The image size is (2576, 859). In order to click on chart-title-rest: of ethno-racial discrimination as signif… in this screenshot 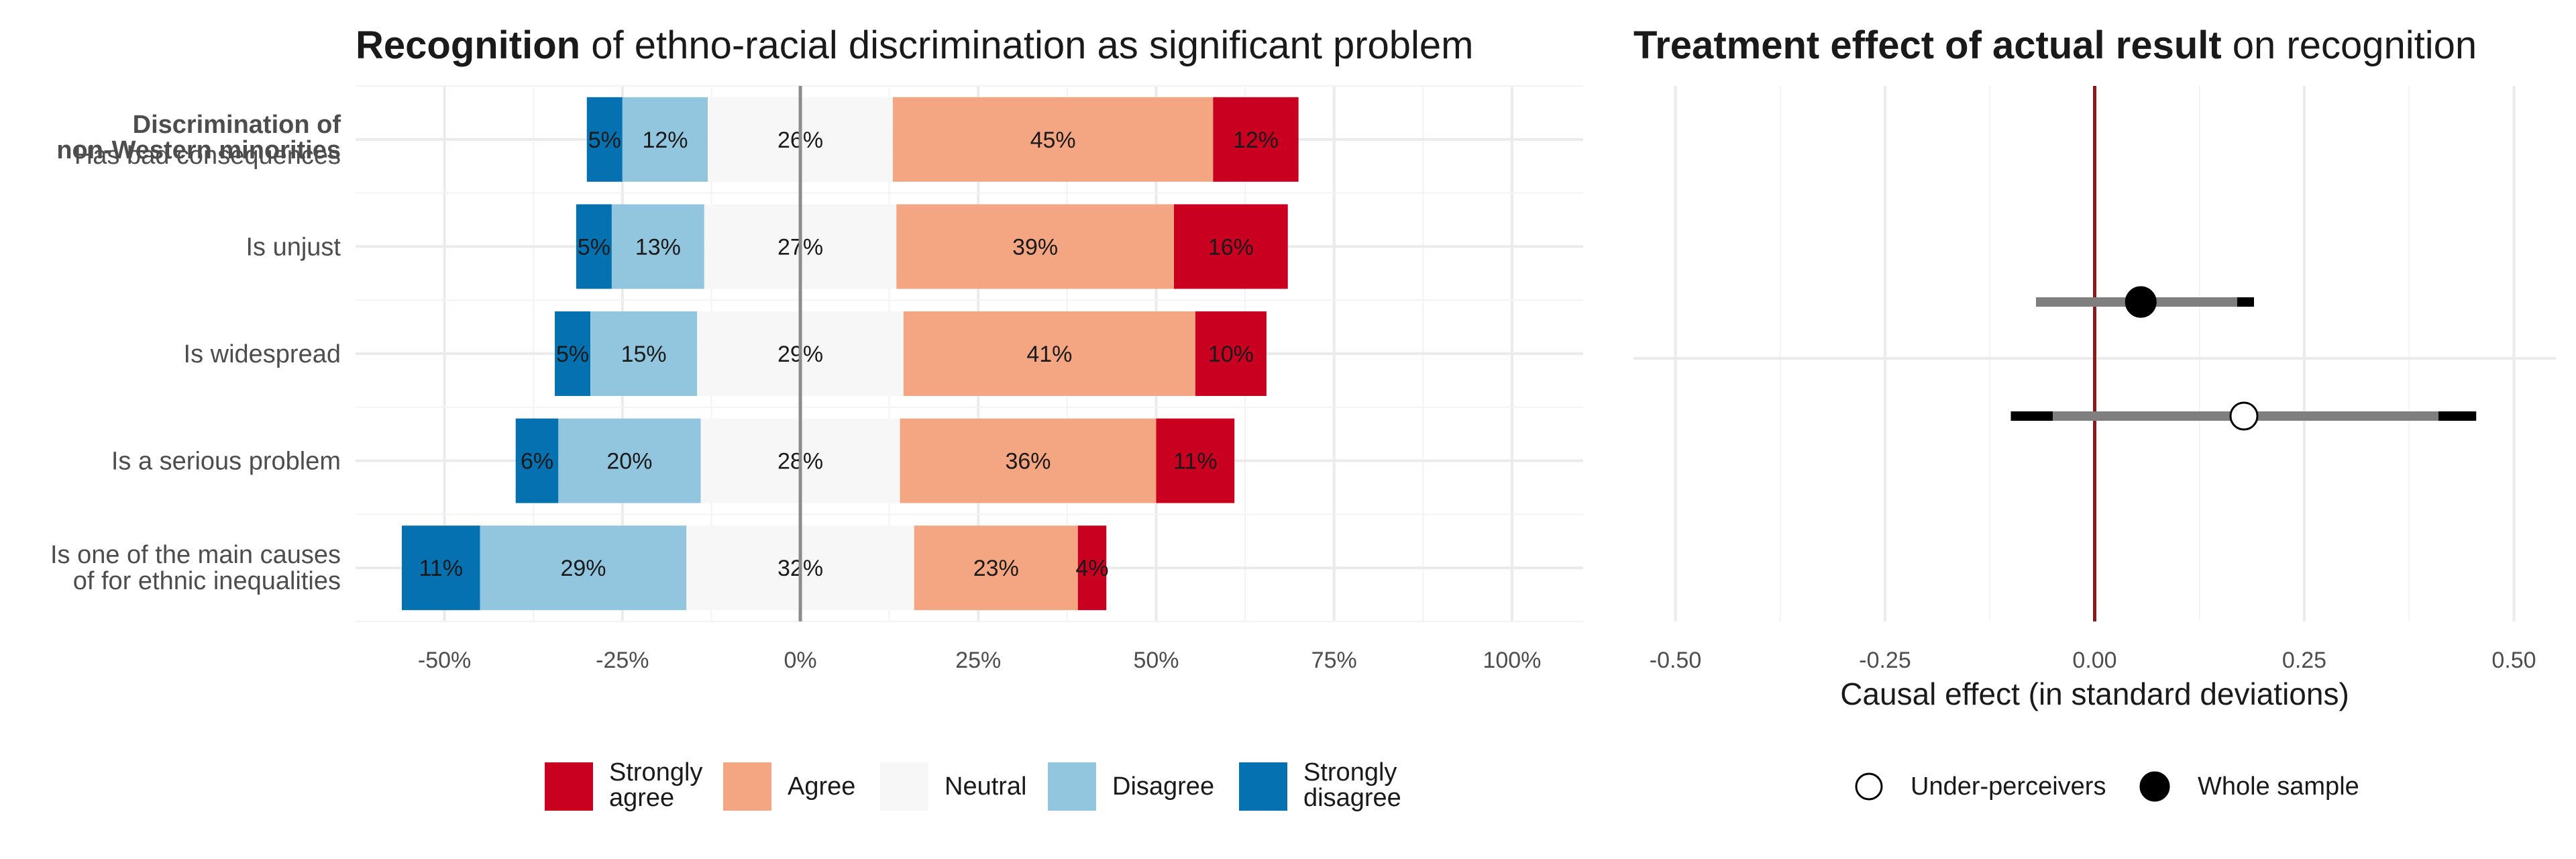, I will do `click(1026, 45)`.